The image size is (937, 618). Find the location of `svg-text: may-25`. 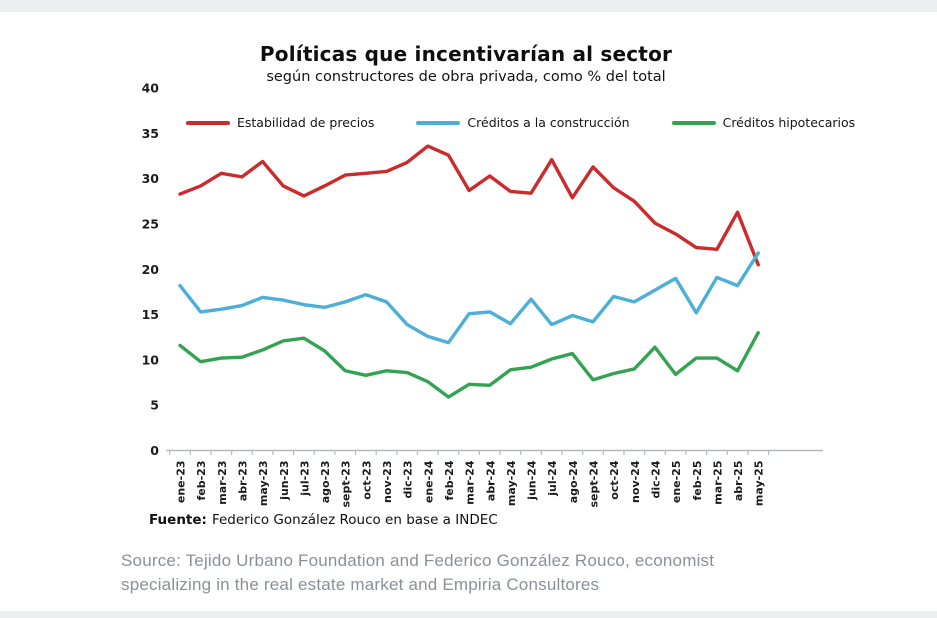

svg-text: may-25 is located at coordinates (759, 484).